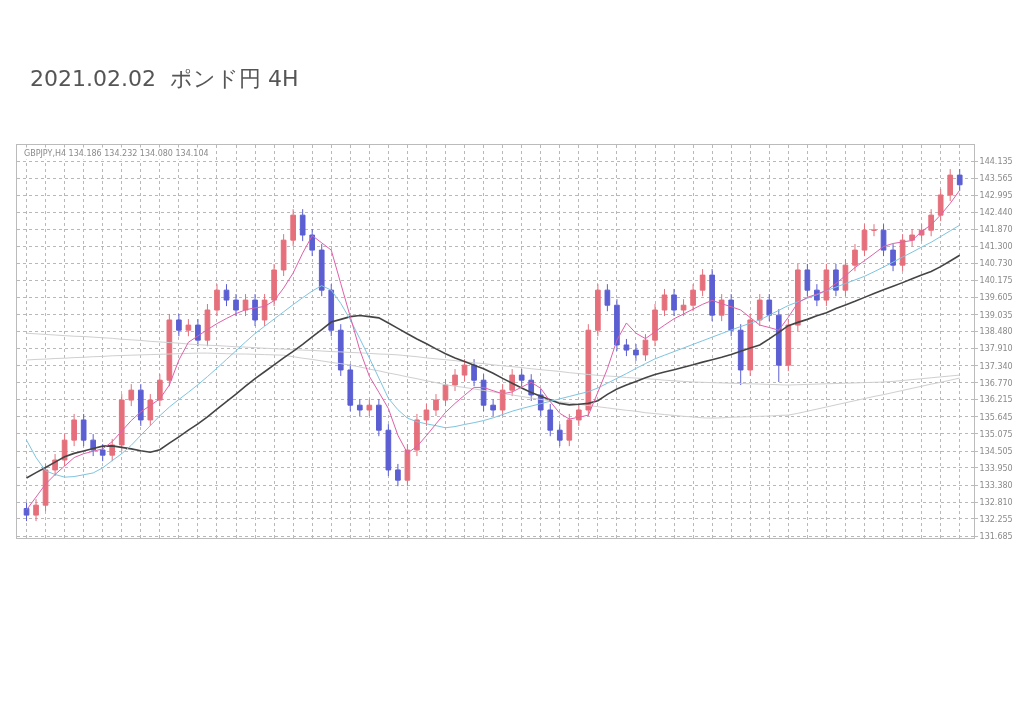  I want to click on chart-title: 2021.02.02 ポンド円 4H, so click(164, 78).